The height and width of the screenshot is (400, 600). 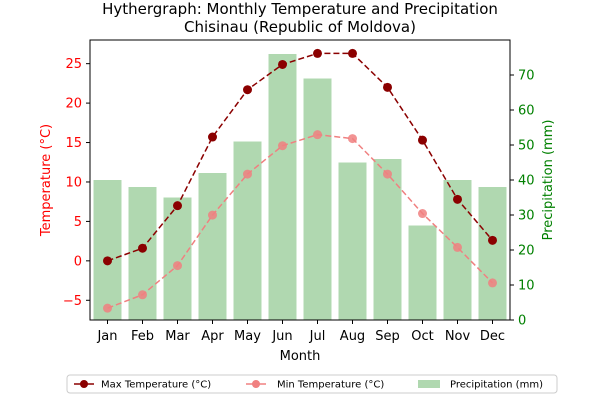 What do you see at coordinates (300, 356) in the screenshot?
I see `x-axis-label: Month` at bounding box center [300, 356].